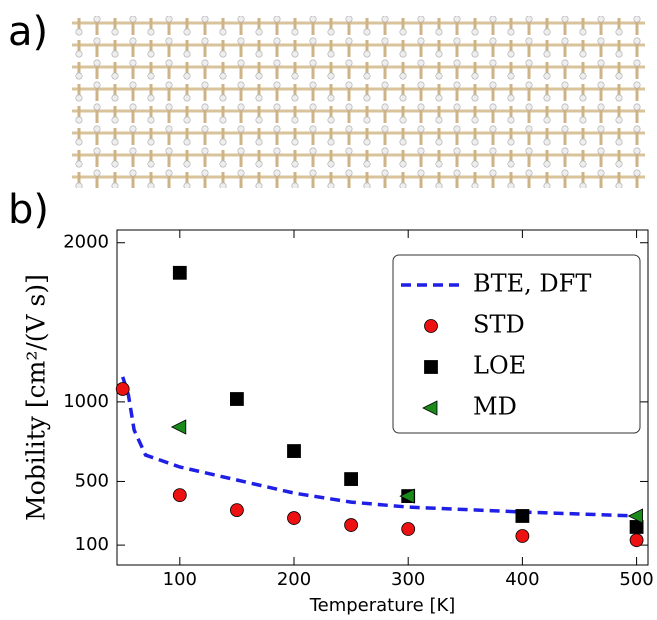  What do you see at coordinates (499, 366) in the screenshot?
I see `legend-label: LOE` at bounding box center [499, 366].